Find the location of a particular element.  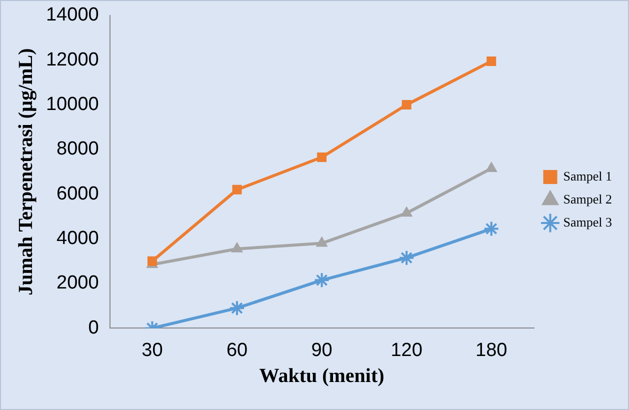

legend-label: Sampel 3 is located at coordinates (587, 222).